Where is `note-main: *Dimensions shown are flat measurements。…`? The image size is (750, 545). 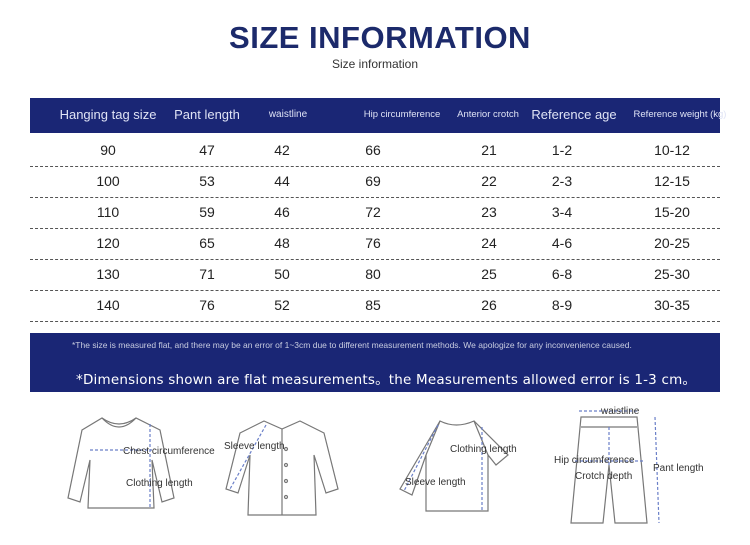 note-main: *Dimensions shown are flat measurements。… is located at coordinates (386, 380).